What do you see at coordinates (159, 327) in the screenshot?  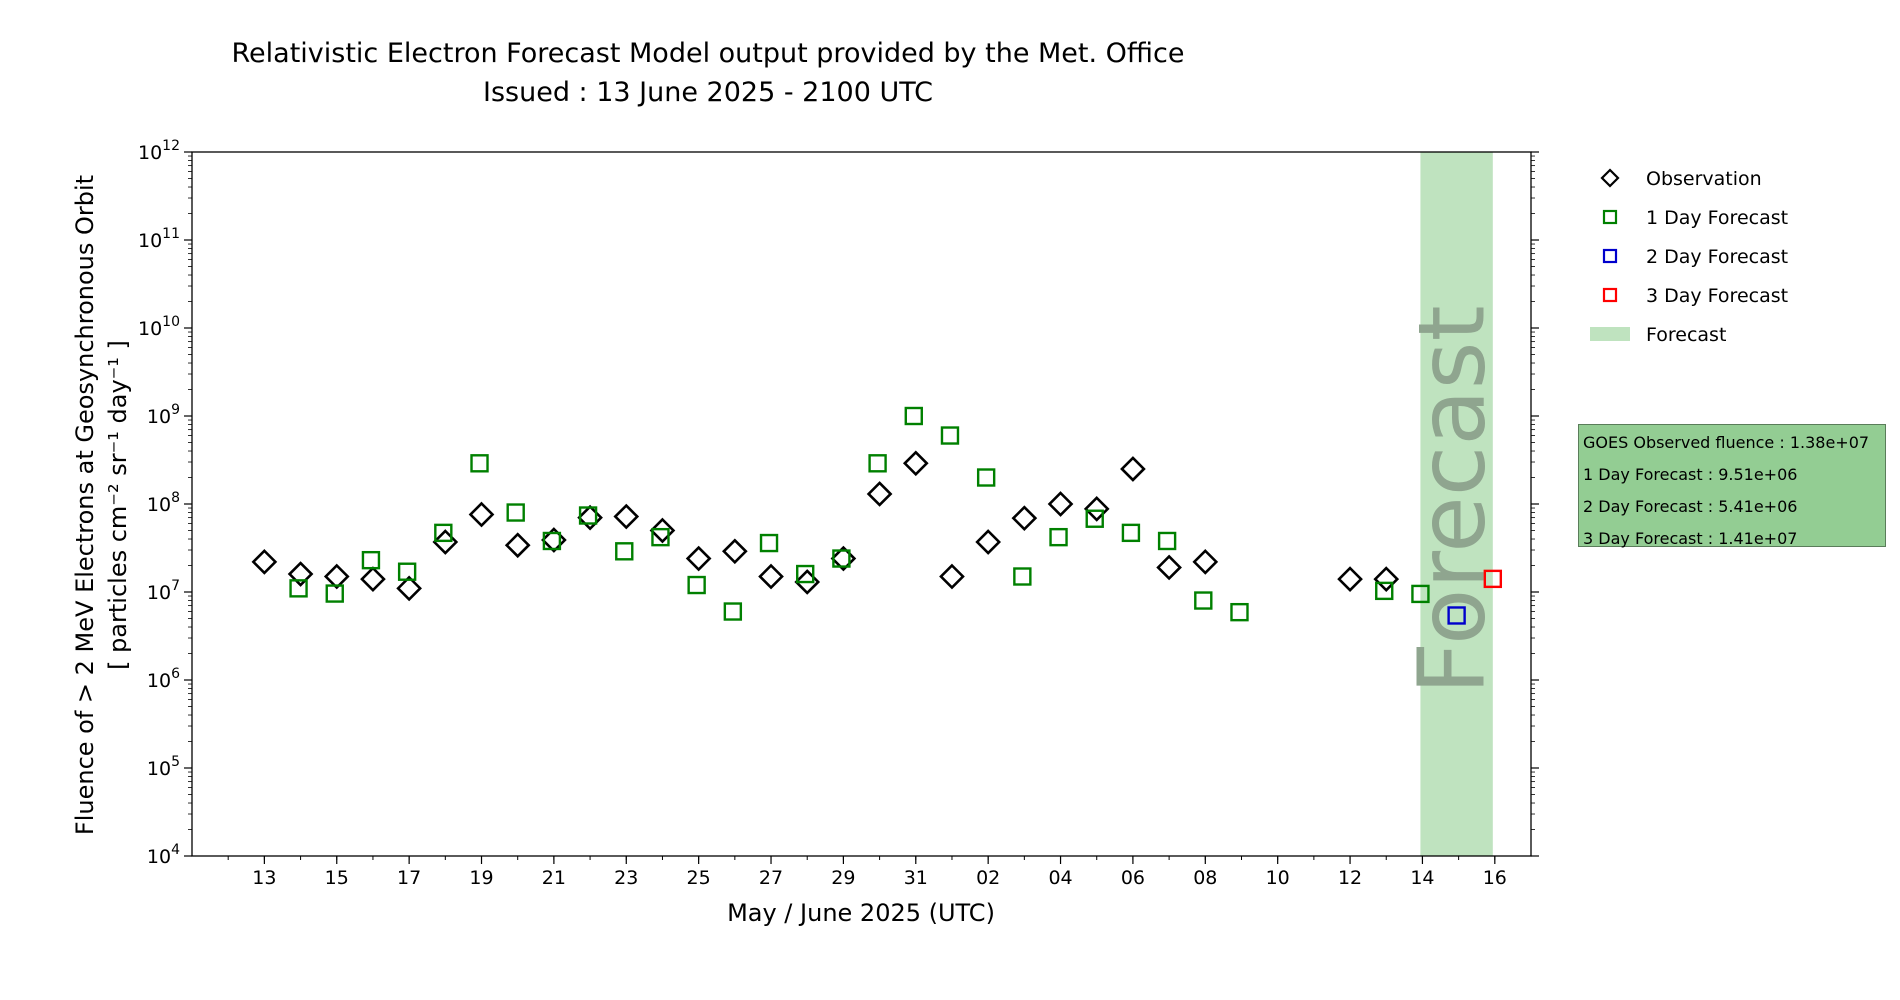 I see `y-tick-label: 10¹⁰` at bounding box center [159, 327].